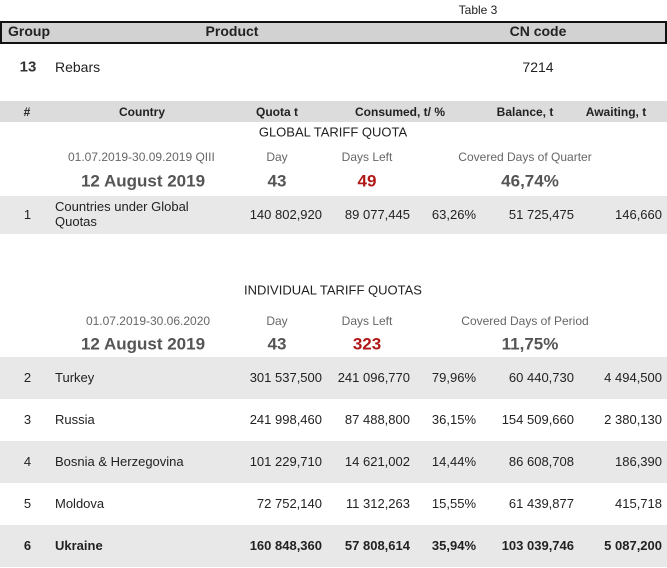  I want to click on days-left: 49, so click(367, 181).